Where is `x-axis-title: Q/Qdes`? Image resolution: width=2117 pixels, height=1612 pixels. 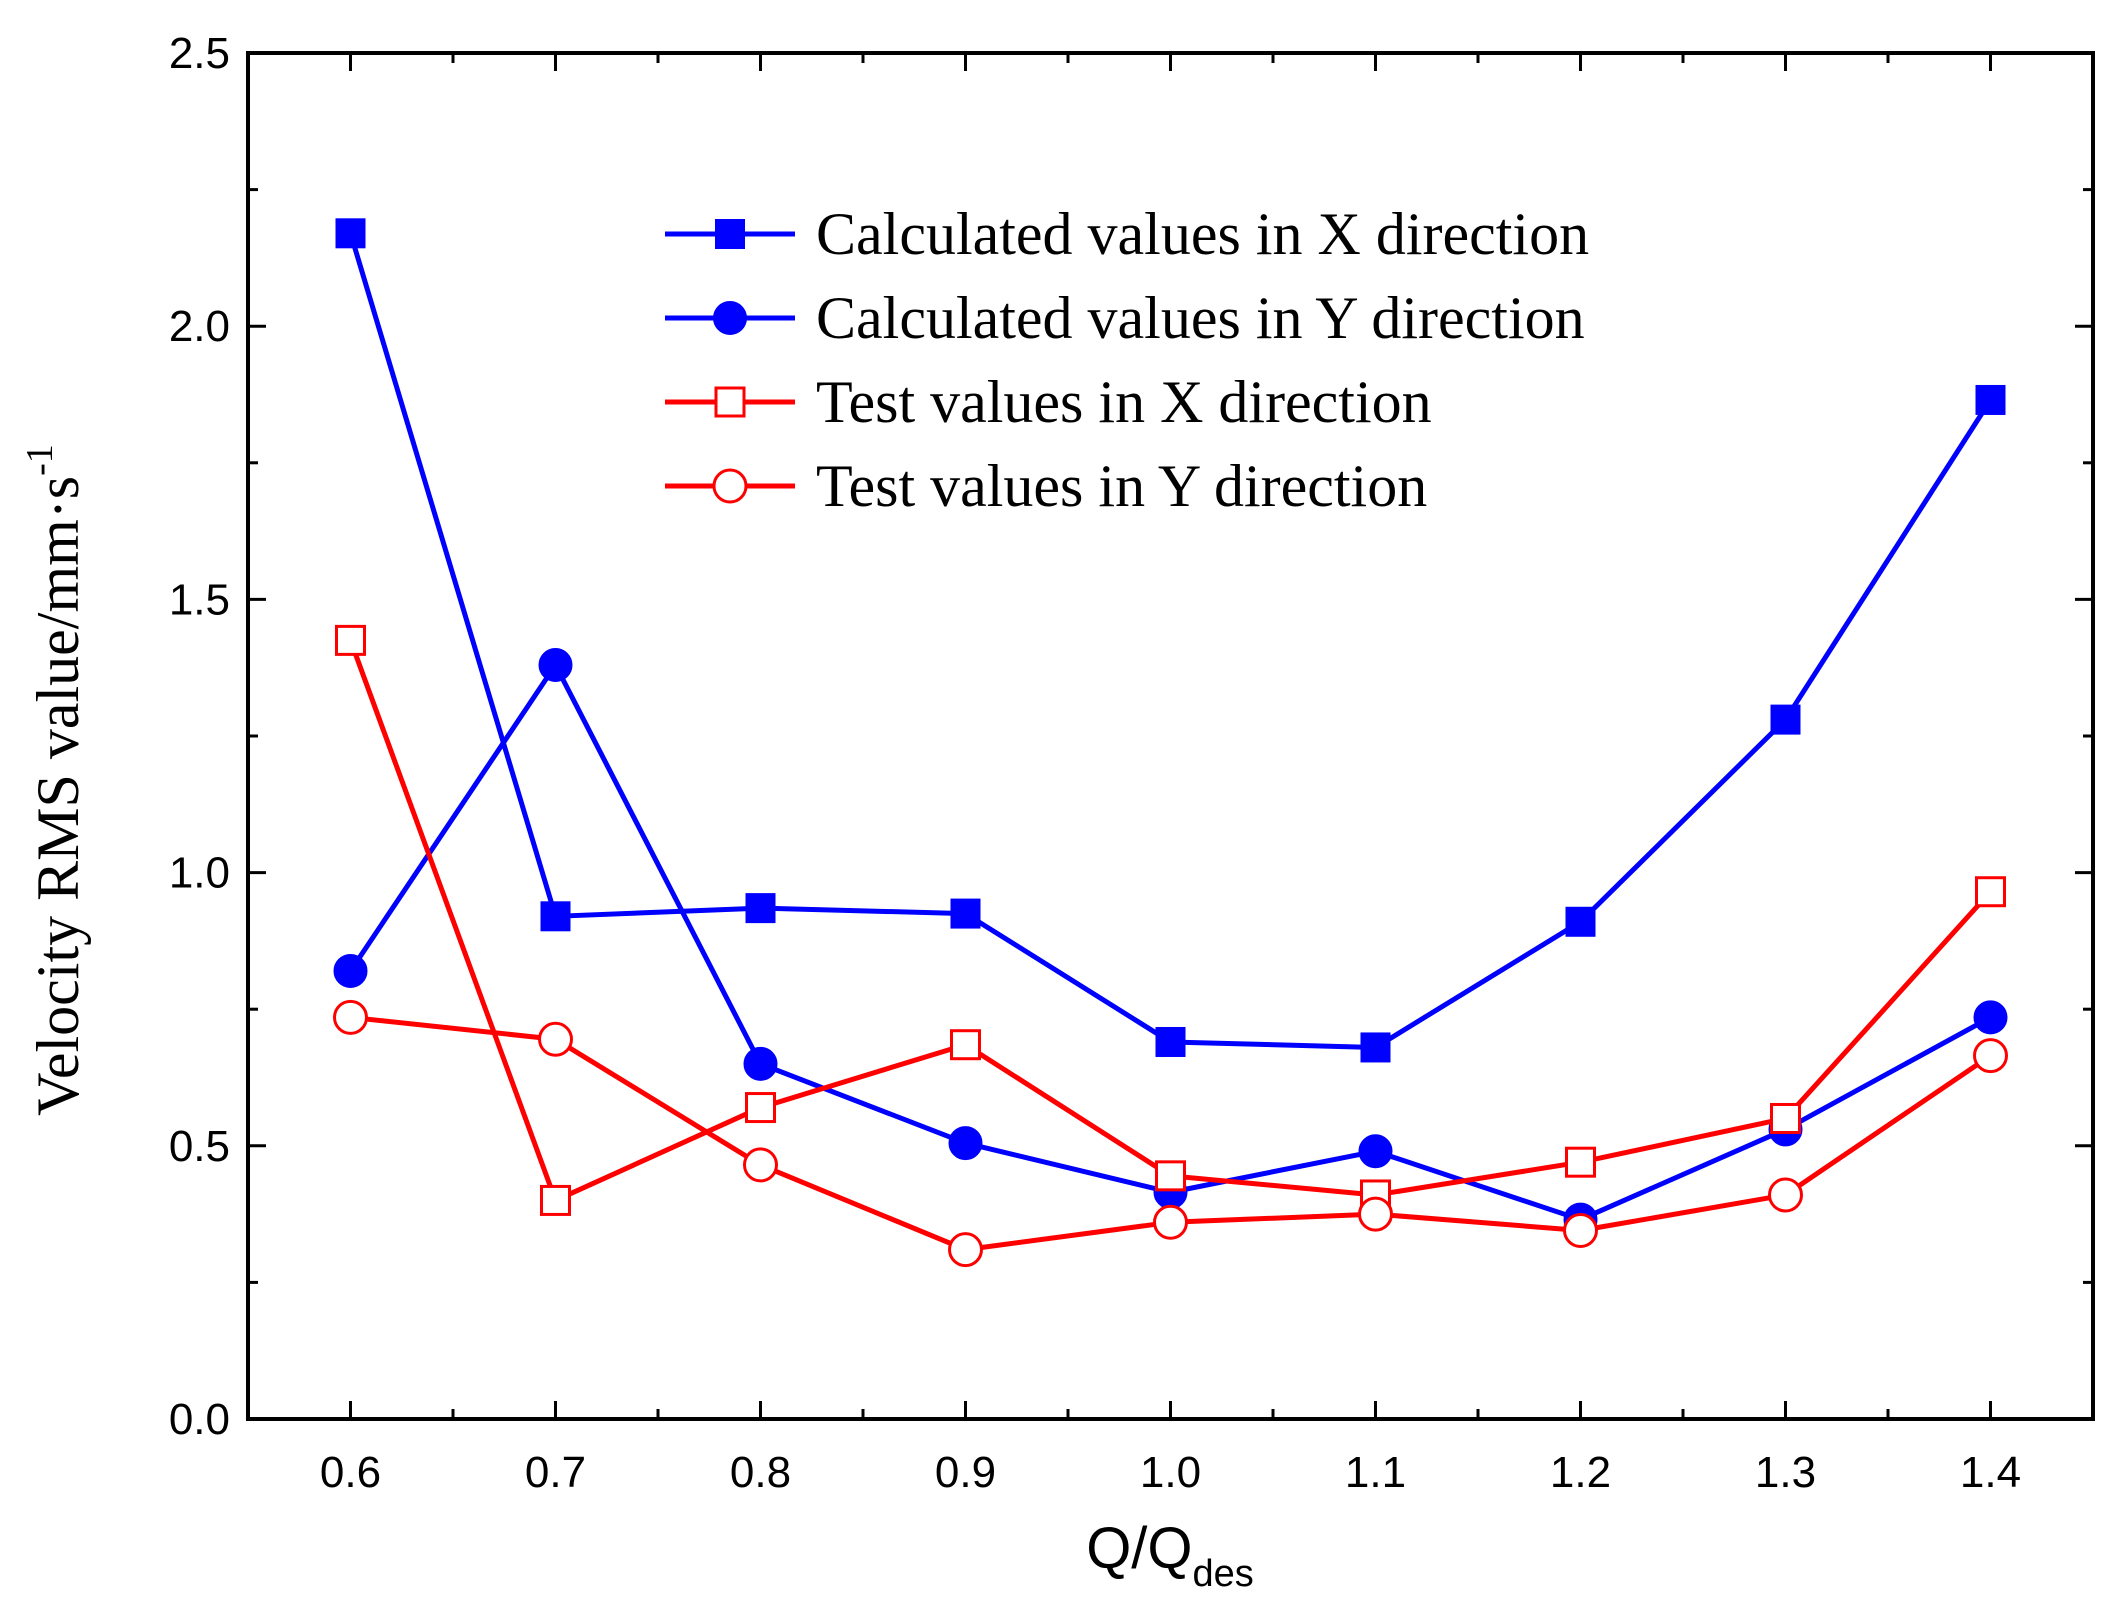
x-axis-title: Q/Qdes is located at coordinates (1170, 1555).